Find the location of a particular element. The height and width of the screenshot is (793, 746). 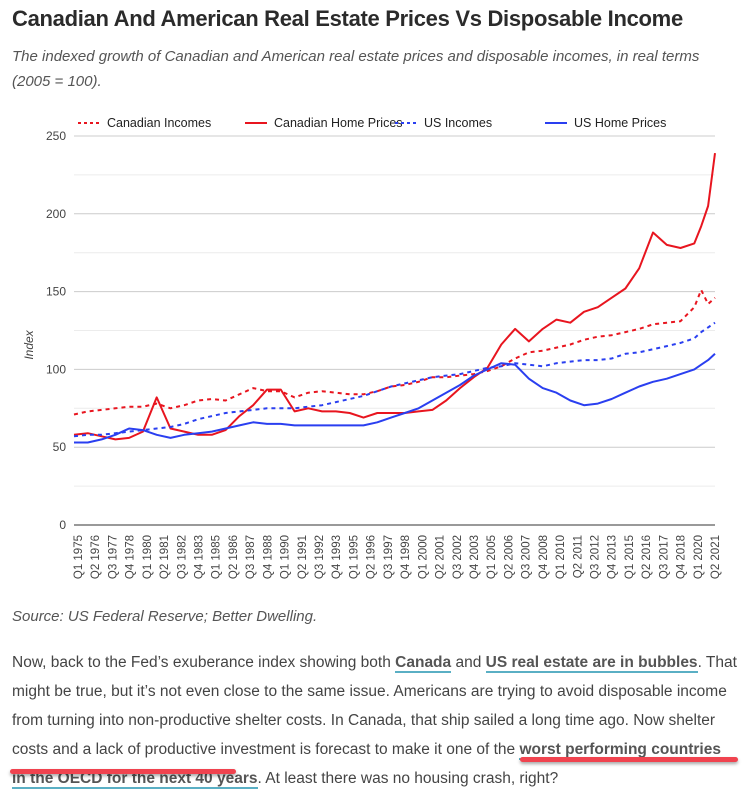

y-axis-ticks: 0 50 100 150 200 250 is located at coordinates (56, 330).